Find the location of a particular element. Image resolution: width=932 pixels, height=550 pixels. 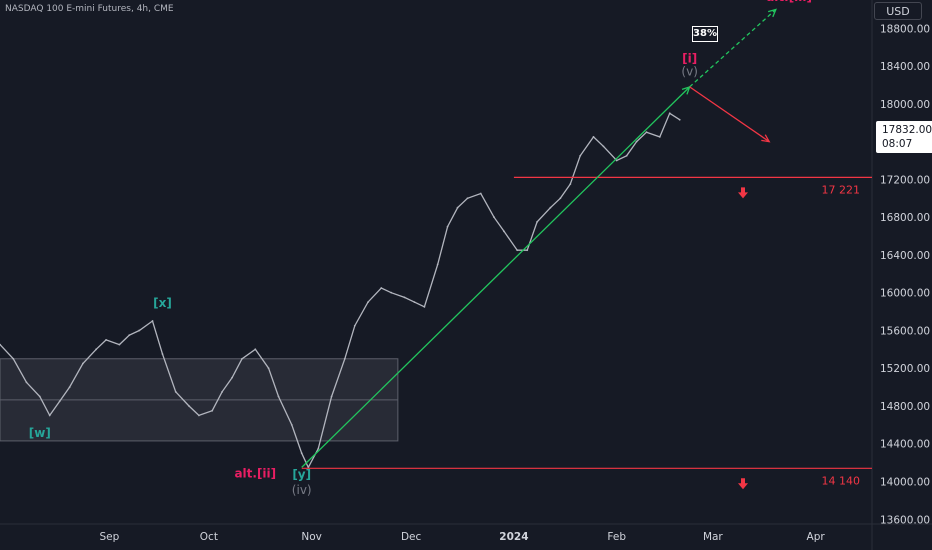

bar-countdown: 08:07 is located at coordinates (897, 144).